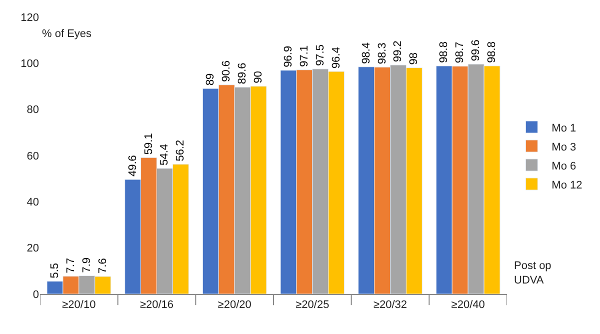 Image resolution: width=600 pixels, height=334 pixels. What do you see at coordinates (242, 73) in the screenshot?
I see `data-label: 89.6` at bounding box center [242, 73].